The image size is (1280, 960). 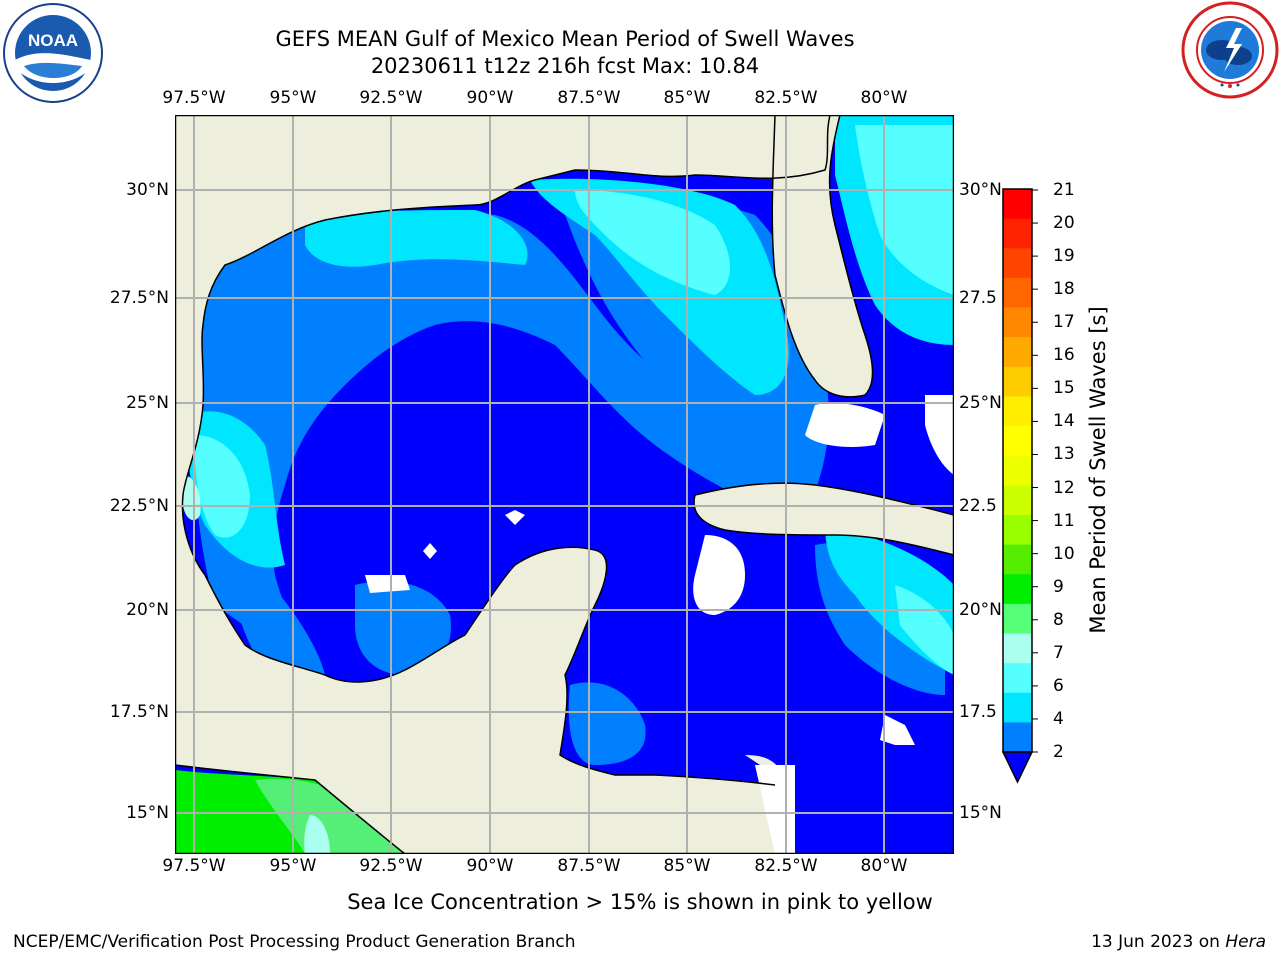 I want to click on swell-6-8s-atlantic, so click(x=904, y=210).